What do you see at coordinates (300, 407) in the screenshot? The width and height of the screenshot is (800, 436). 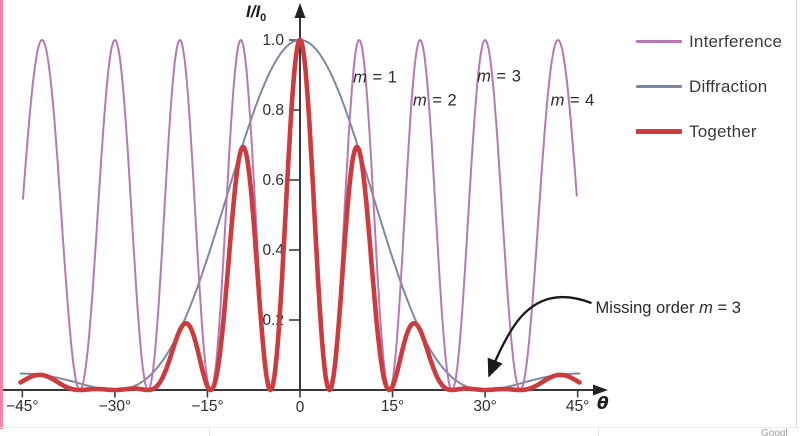 I see `x-tick-label: 0` at bounding box center [300, 407].